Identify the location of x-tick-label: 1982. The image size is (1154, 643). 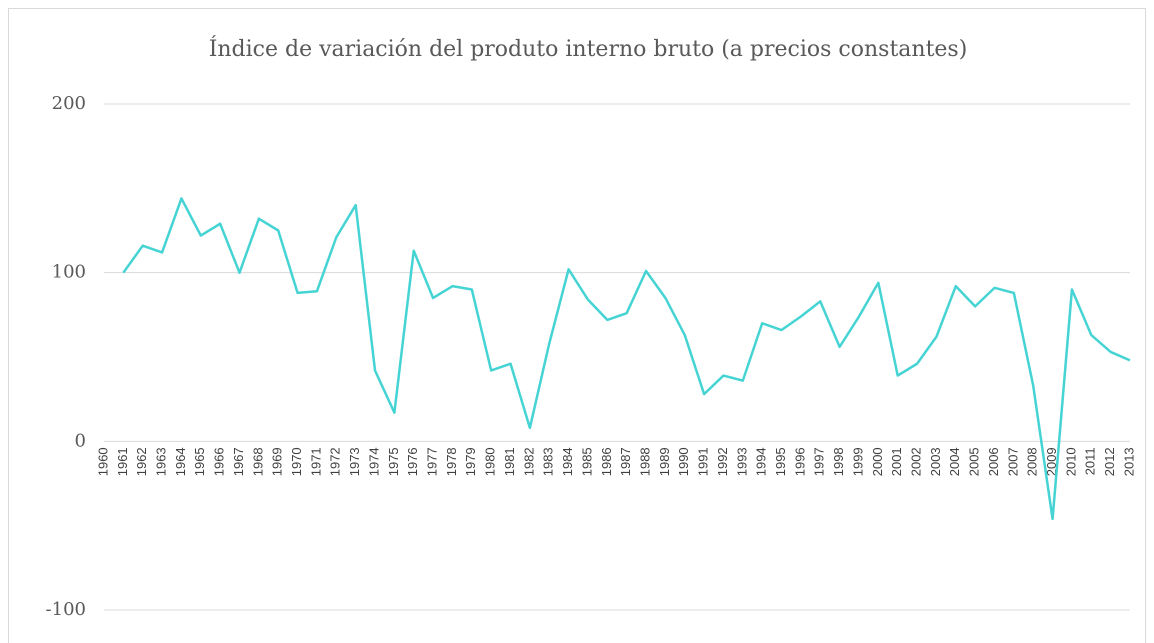
(528, 461).